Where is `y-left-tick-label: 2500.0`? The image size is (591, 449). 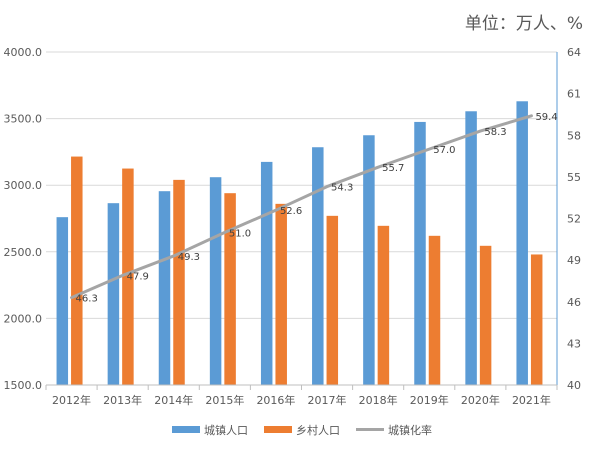 y-left-tick-label: 2500.0 is located at coordinates (23, 252).